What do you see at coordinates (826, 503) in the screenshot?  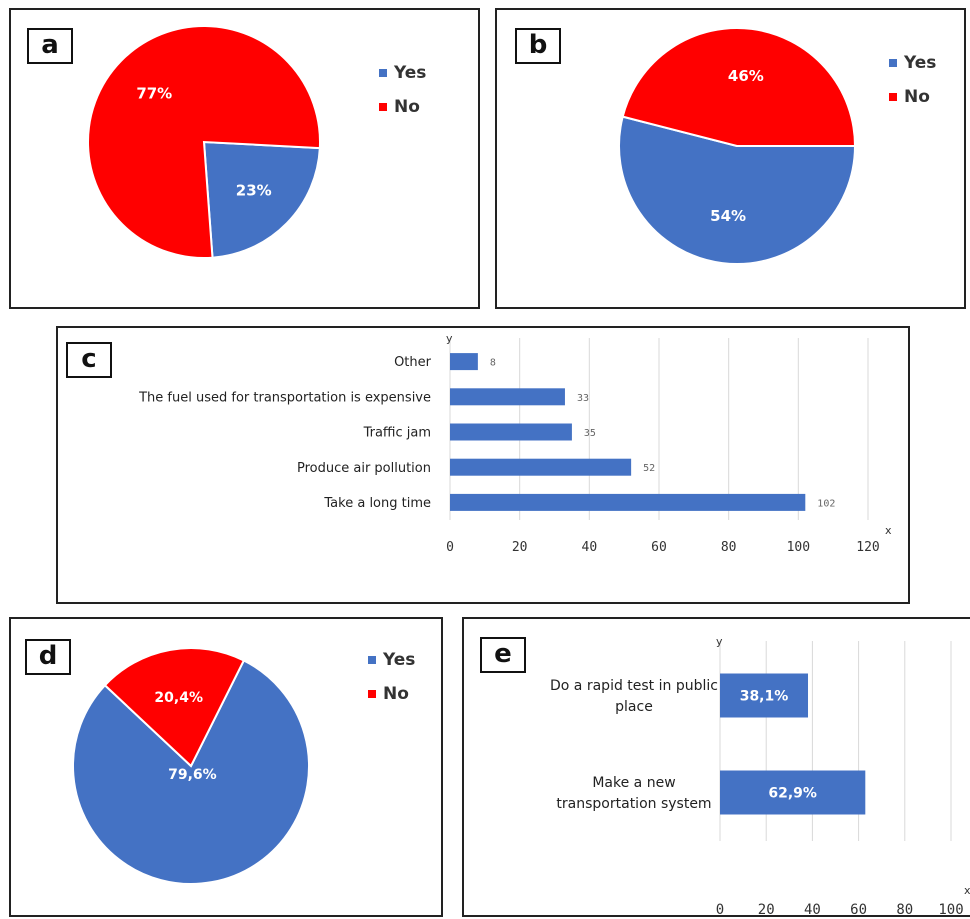 I see `bar-value-label: 102` at bounding box center [826, 503].